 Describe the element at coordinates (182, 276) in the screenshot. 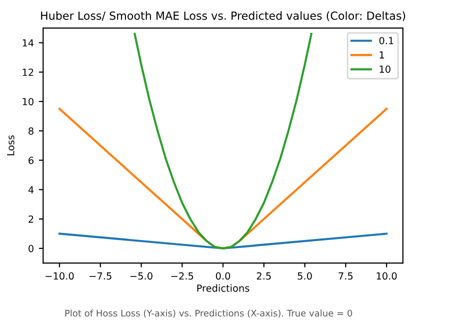

I see `x-tick-label: −2.5` at that location.